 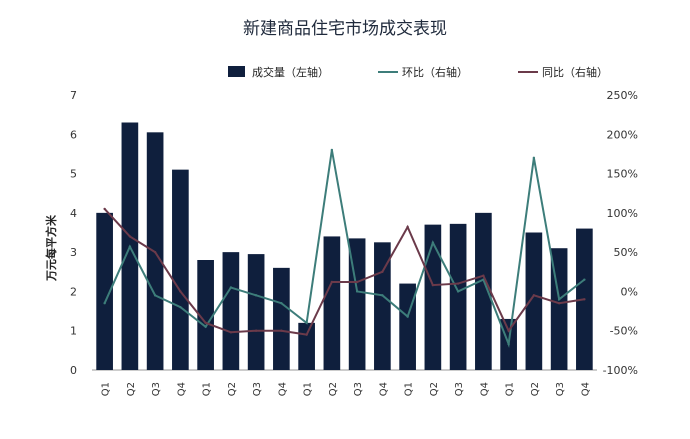 What do you see at coordinates (622, 95) in the screenshot?
I see `y2-tick-label: 250%` at bounding box center [622, 95].